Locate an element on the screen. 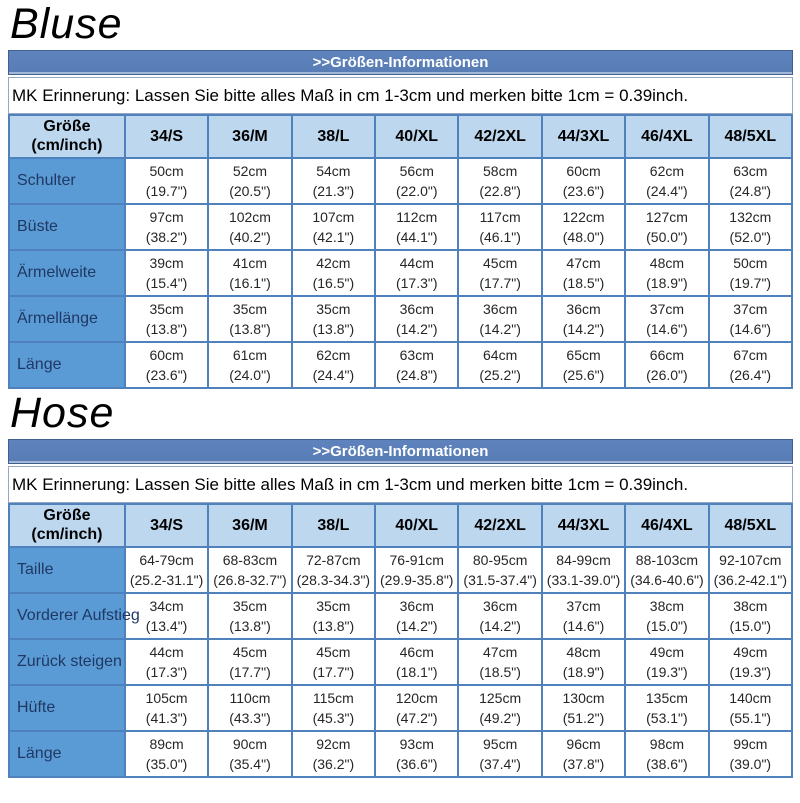 The height and width of the screenshot is (803, 800). measurement-cell: 140cm (55.1") is located at coordinates (750, 707).